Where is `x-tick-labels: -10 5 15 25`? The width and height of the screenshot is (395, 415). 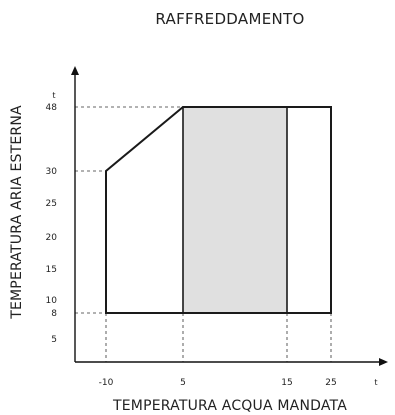
x-tick-labels: -10 5 15 25 is located at coordinates (218, 383).